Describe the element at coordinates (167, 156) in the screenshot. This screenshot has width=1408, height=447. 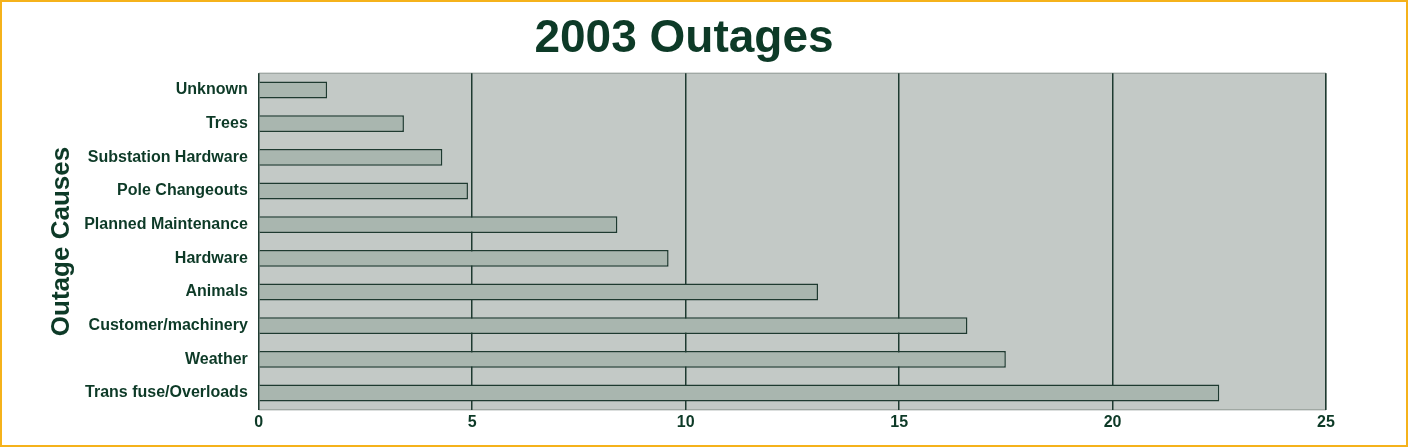
I see `y-tick-label: Substation Hardware` at that location.